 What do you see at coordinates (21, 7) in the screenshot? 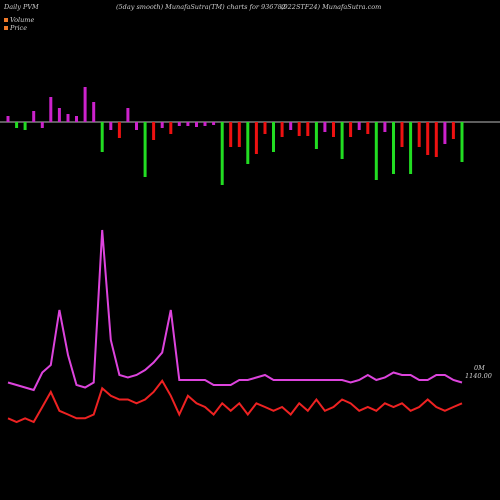
I see `chart-title: Daily PVM` at bounding box center [21, 7].